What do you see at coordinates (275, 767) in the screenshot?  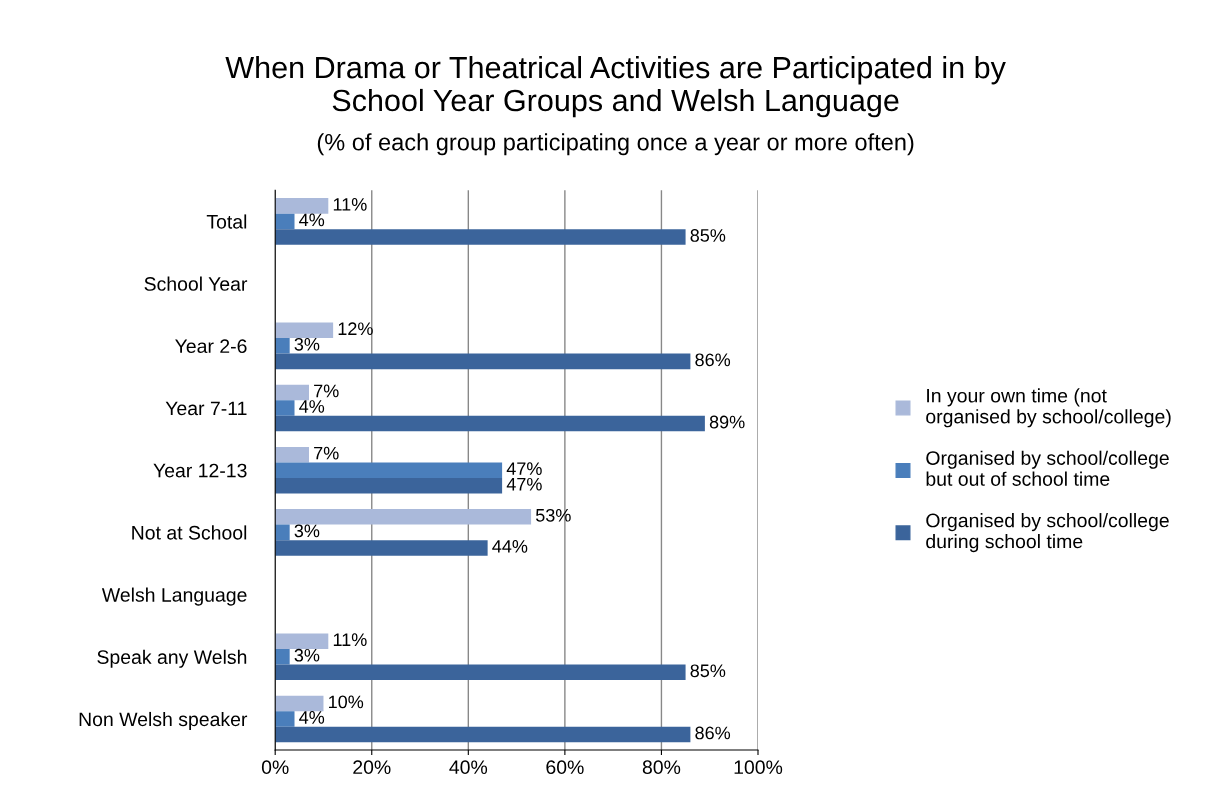 I see `x-tick-label: 0%` at bounding box center [275, 767].